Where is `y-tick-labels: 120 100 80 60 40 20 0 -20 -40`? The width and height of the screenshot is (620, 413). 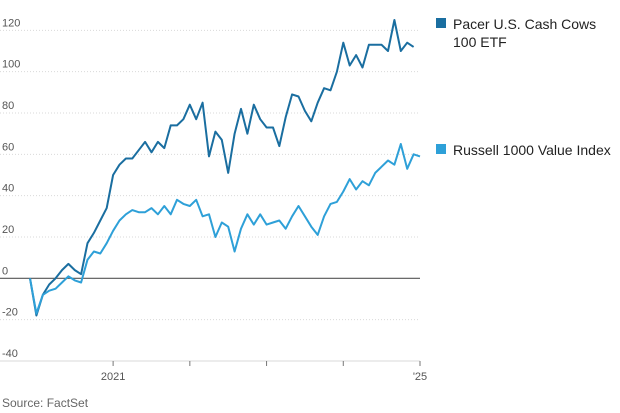
y-tick-labels: 120 100 80 60 40 20 0 -20 -40 is located at coordinates (11, 188).